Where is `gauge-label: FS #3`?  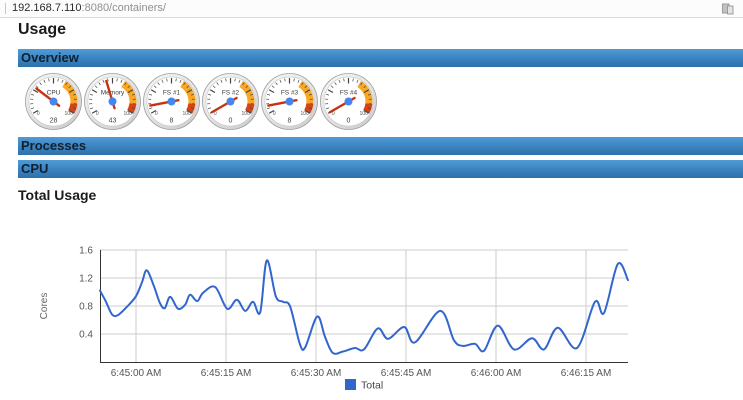
gauge-label: FS #3 is located at coordinates (290, 93).